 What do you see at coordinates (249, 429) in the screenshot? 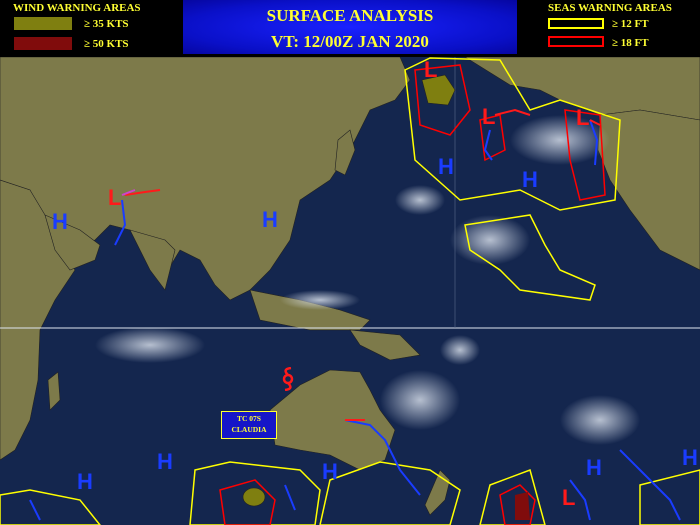
I see `tc-label-storm: CLAUDIA` at bounding box center [249, 429].